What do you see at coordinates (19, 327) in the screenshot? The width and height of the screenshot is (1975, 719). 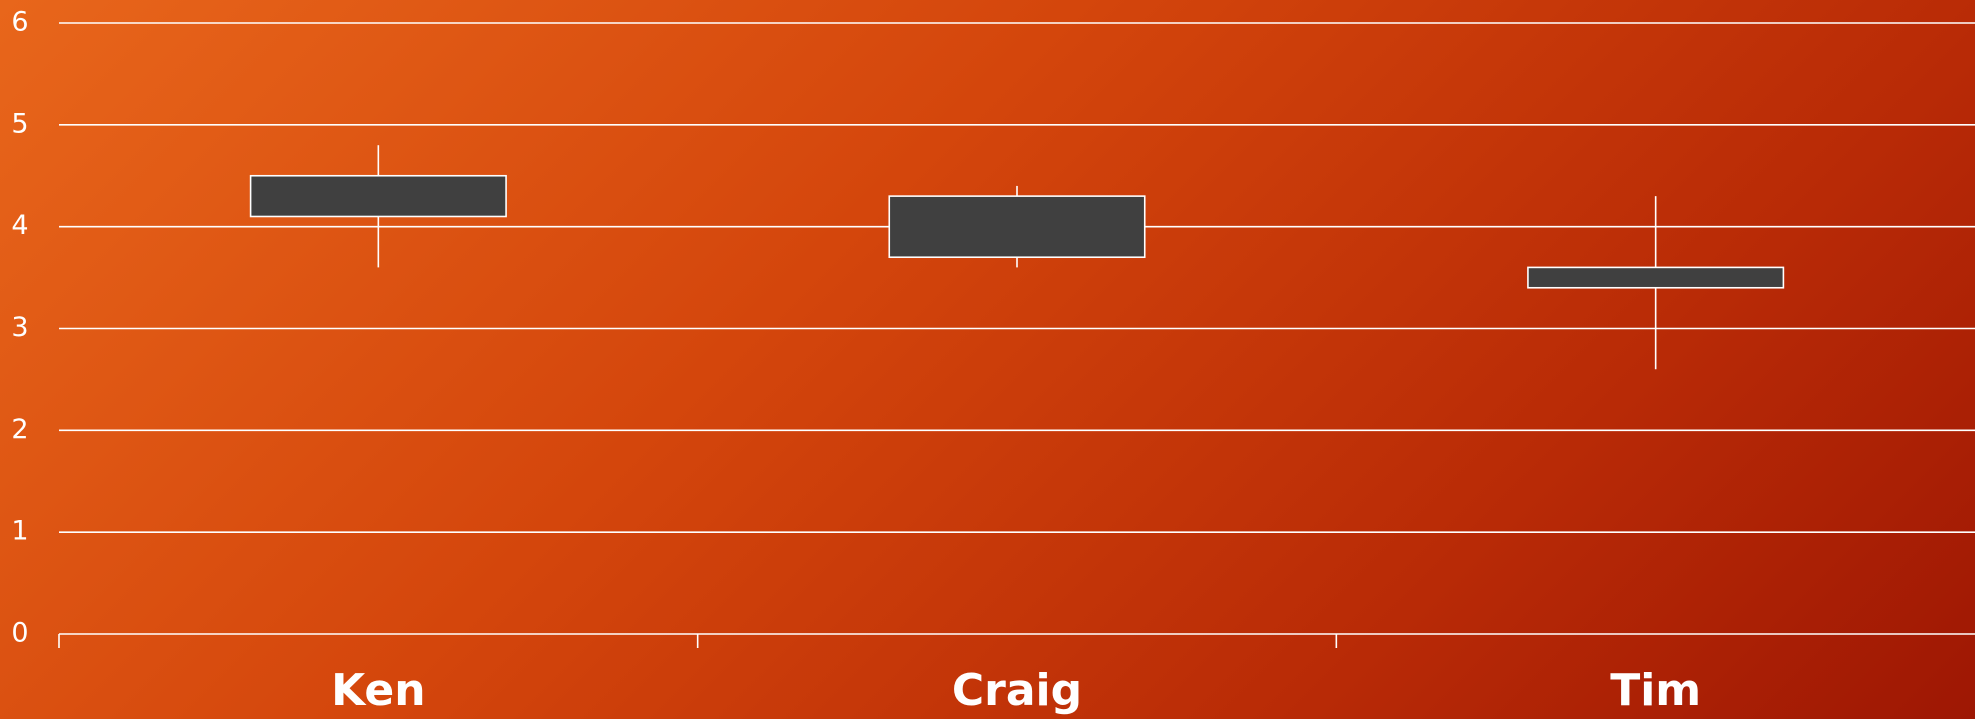 I see `y-tick-label: 3` at bounding box center [19, 327].